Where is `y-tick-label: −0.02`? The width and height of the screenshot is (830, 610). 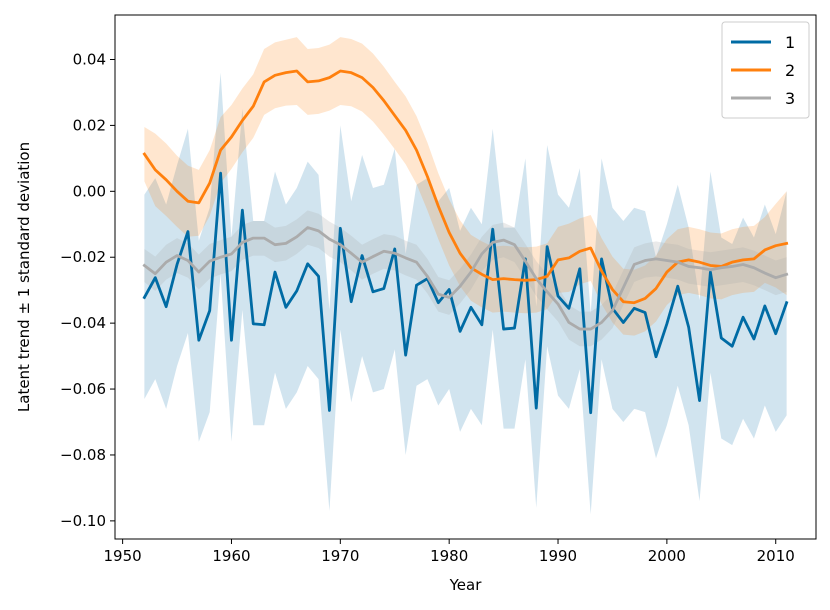
y-tick-label: −0.02 is located at coordinates (83, 257).